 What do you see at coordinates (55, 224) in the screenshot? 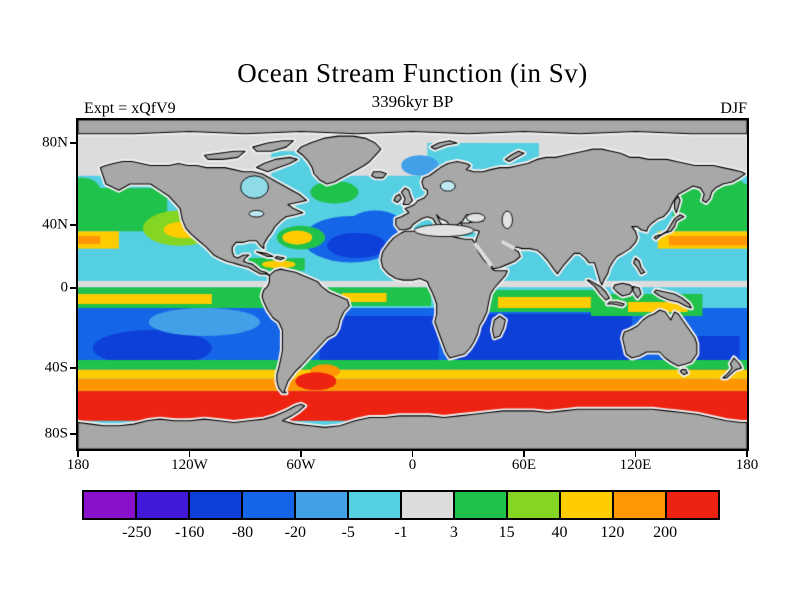
I see `y-tick-label: 40N` at bounding box center [55, 224].